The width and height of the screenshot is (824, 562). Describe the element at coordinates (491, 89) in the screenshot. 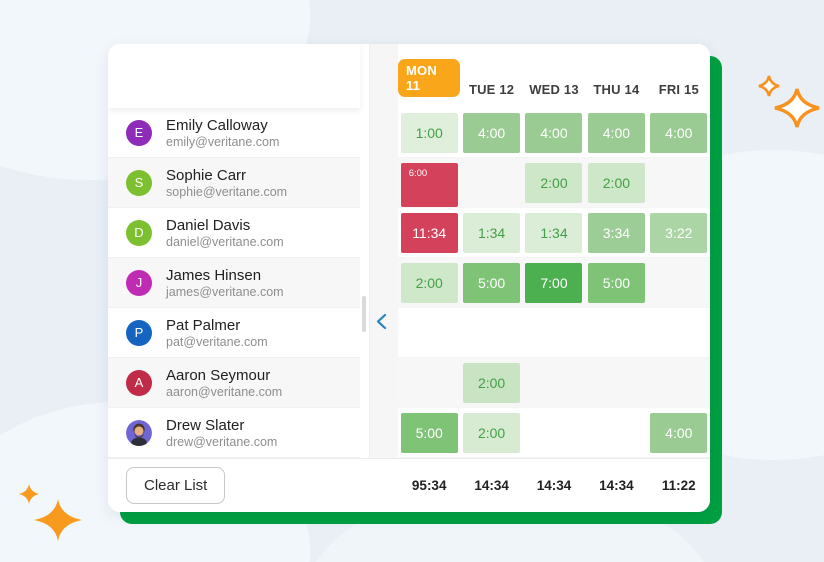

I see `day-header: TUE 12` at that location.